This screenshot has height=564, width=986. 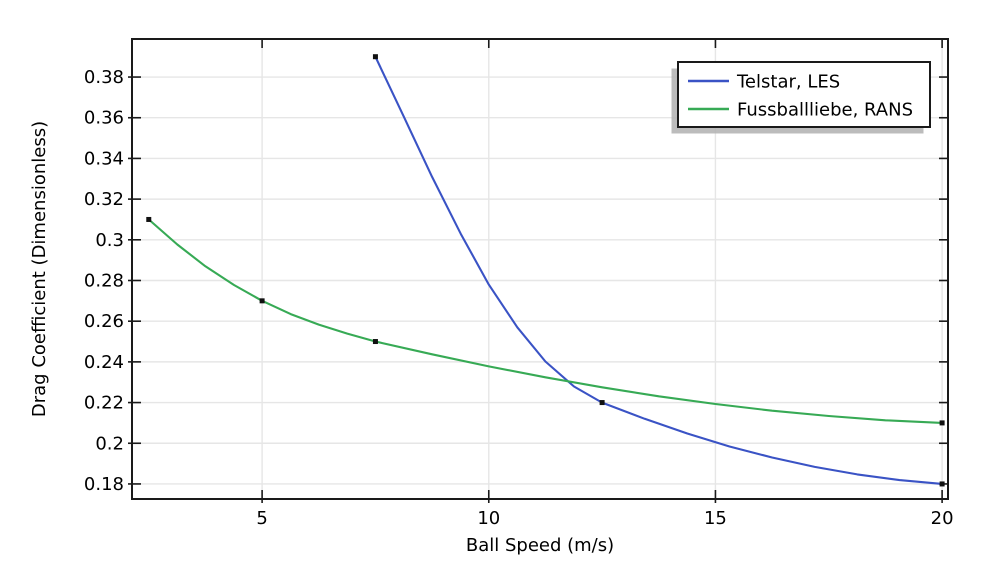 I want to click on y-tick-label: 0.26, so click(x=104, y=321).